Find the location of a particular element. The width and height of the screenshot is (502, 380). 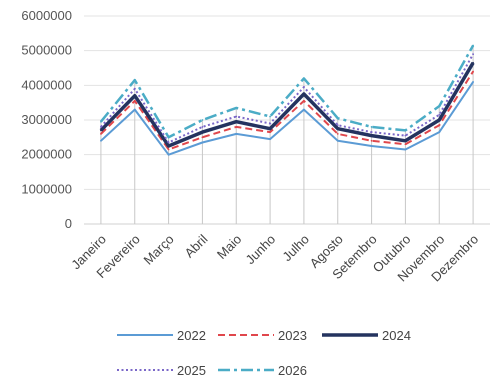

x-tick-label: Maio is located at coordinates (229, 247).